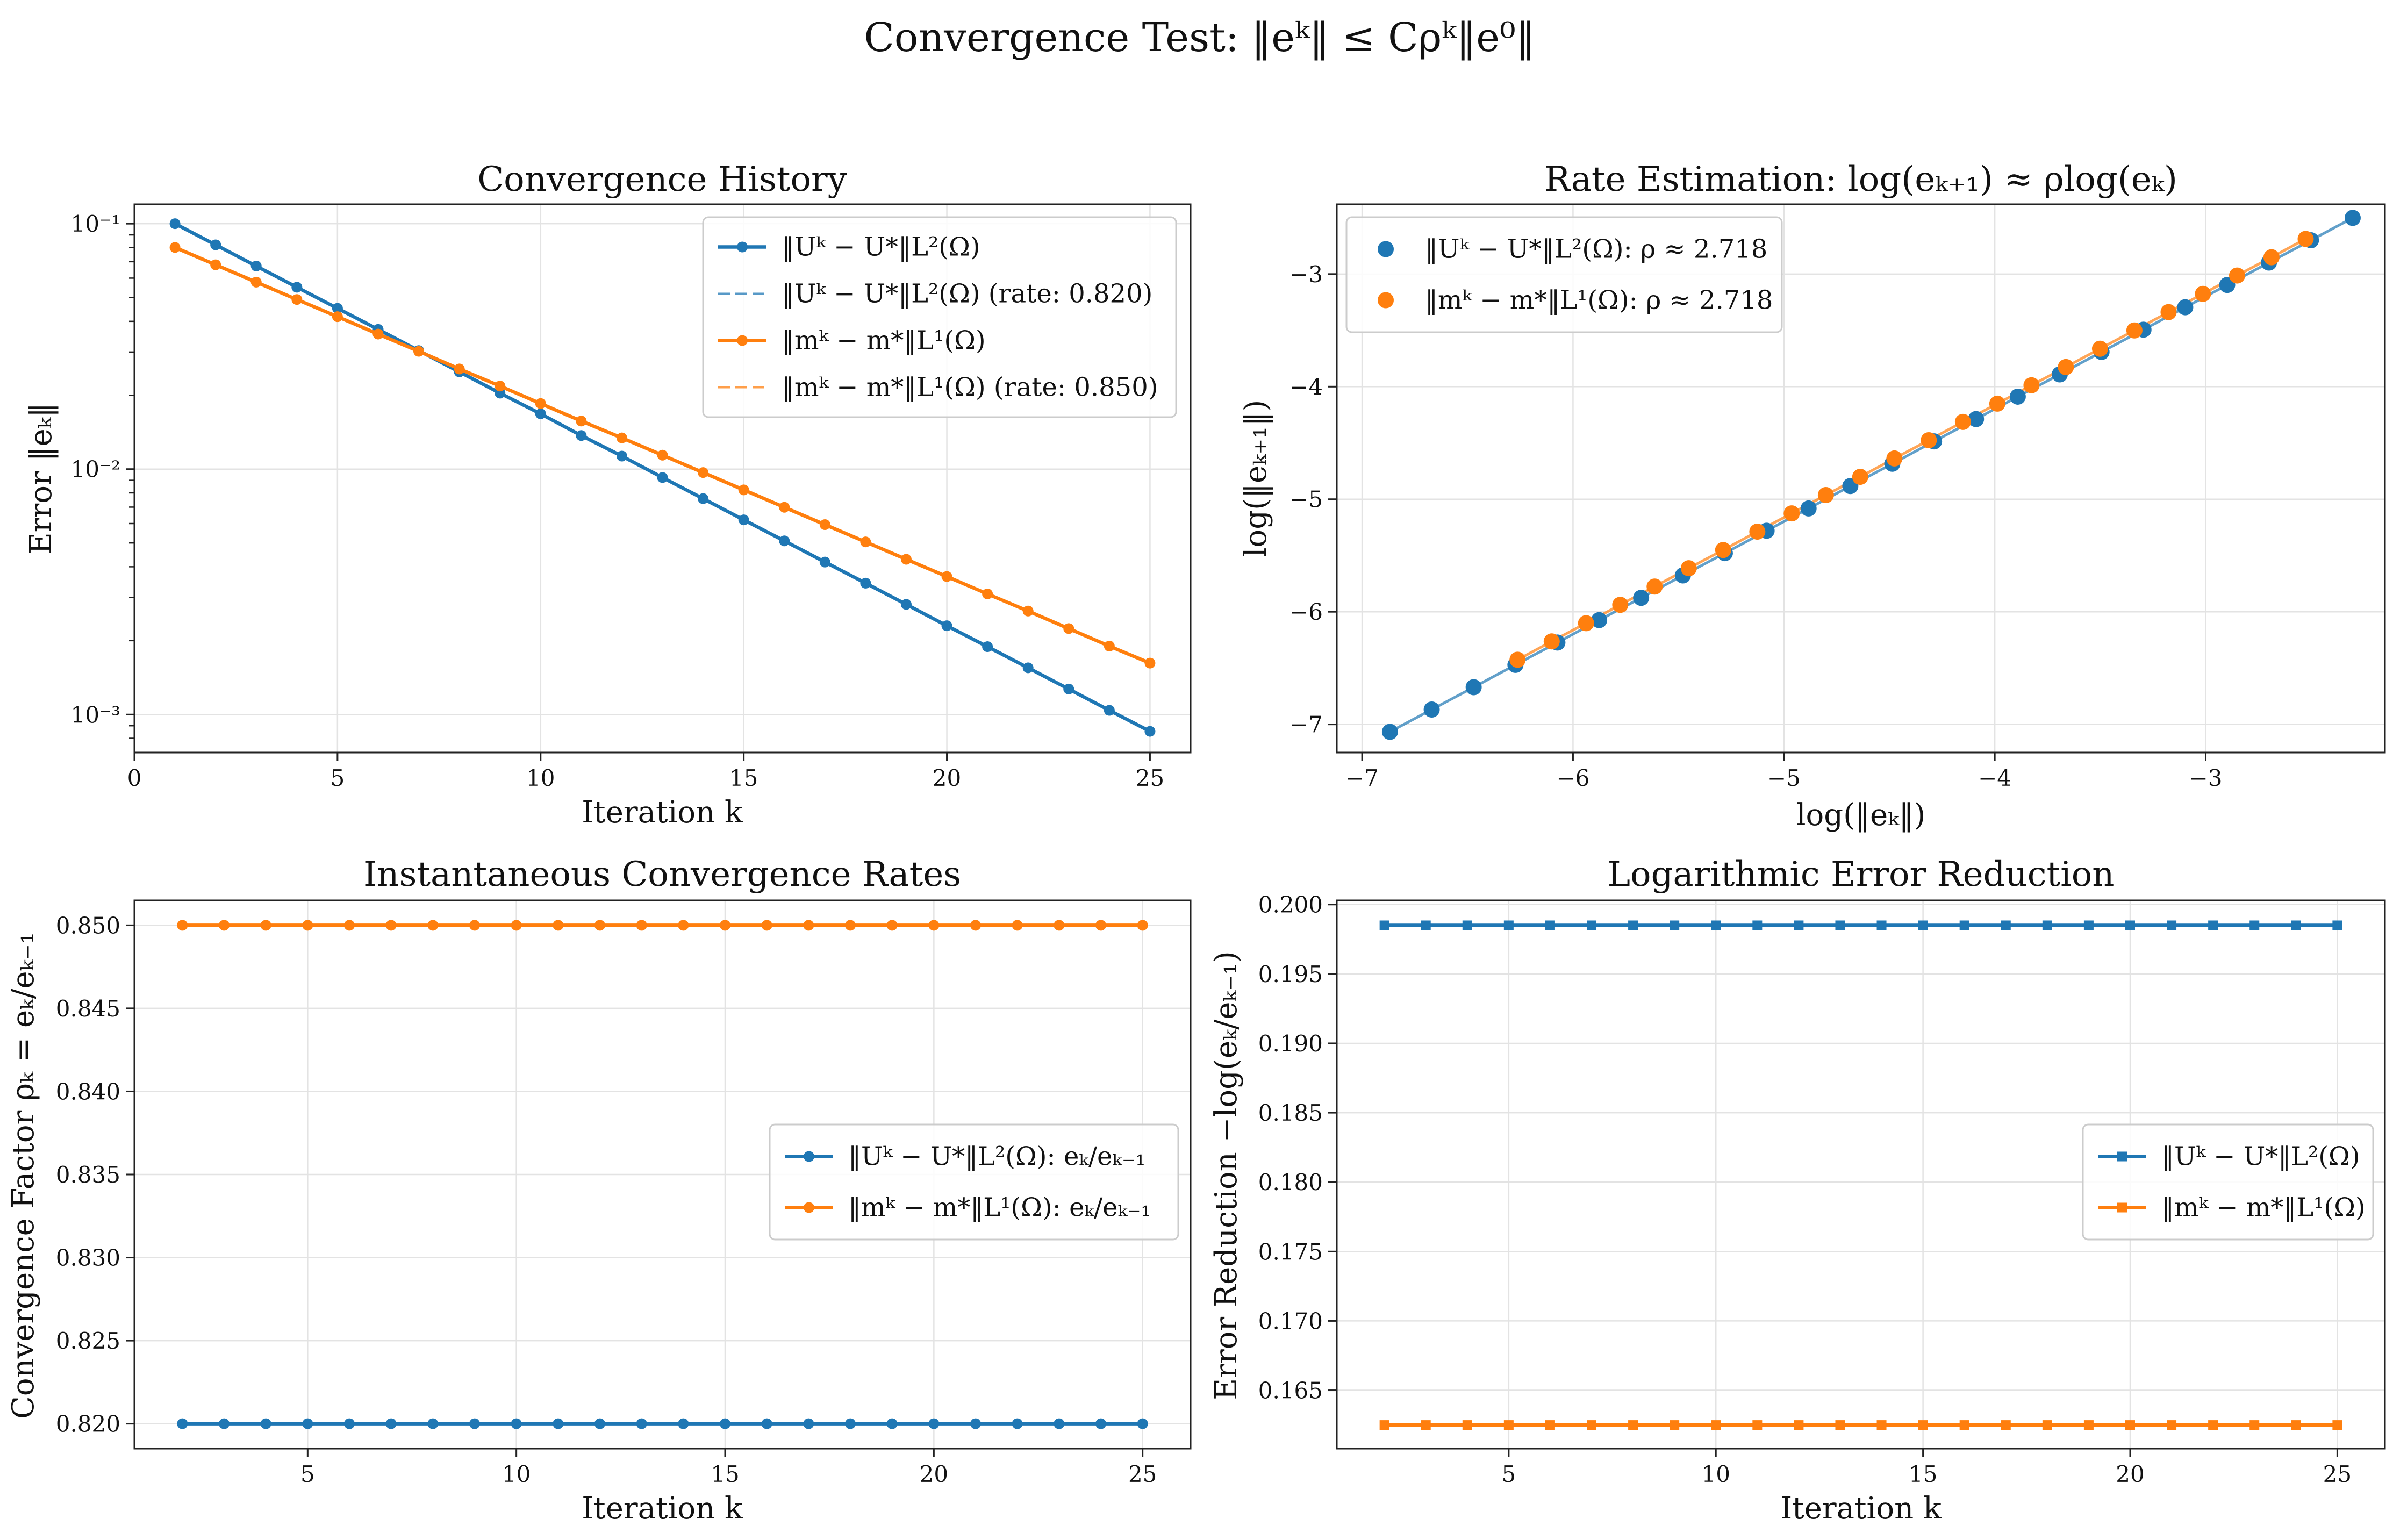  I want to click on rate-legend-label: ‖Uᵏ − U*‖L²(Ω): ρ ≈ 2.718, so click(1596, 249).